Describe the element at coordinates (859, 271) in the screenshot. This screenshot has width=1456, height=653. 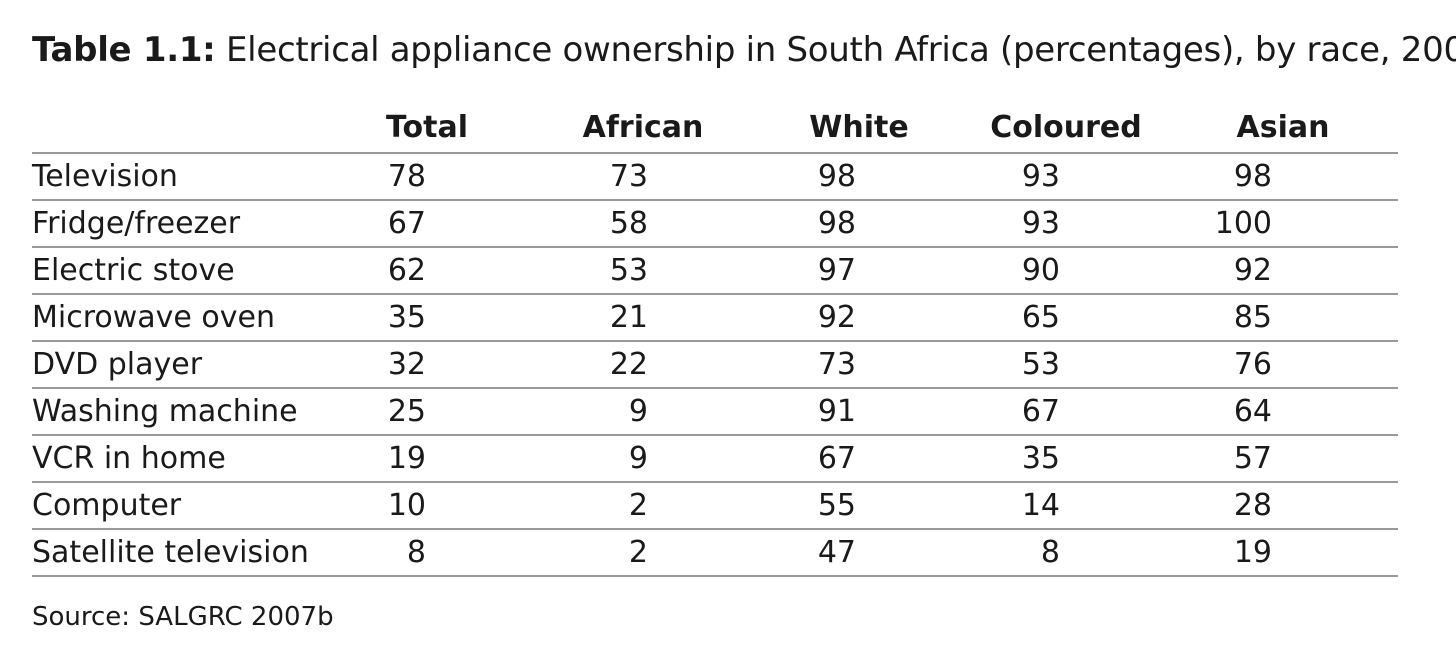
I see `cell-white: 97` at that location.